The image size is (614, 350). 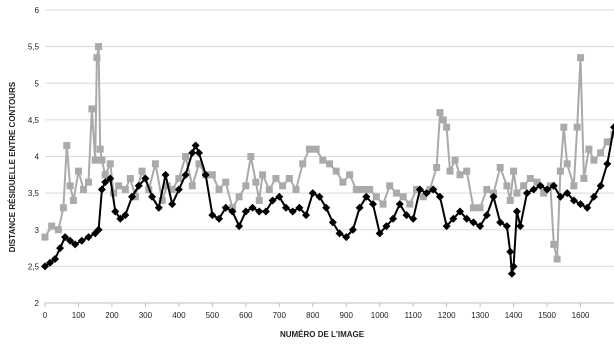 I want to click on y-tick-label: 5,5, so click(x=34, y=47).